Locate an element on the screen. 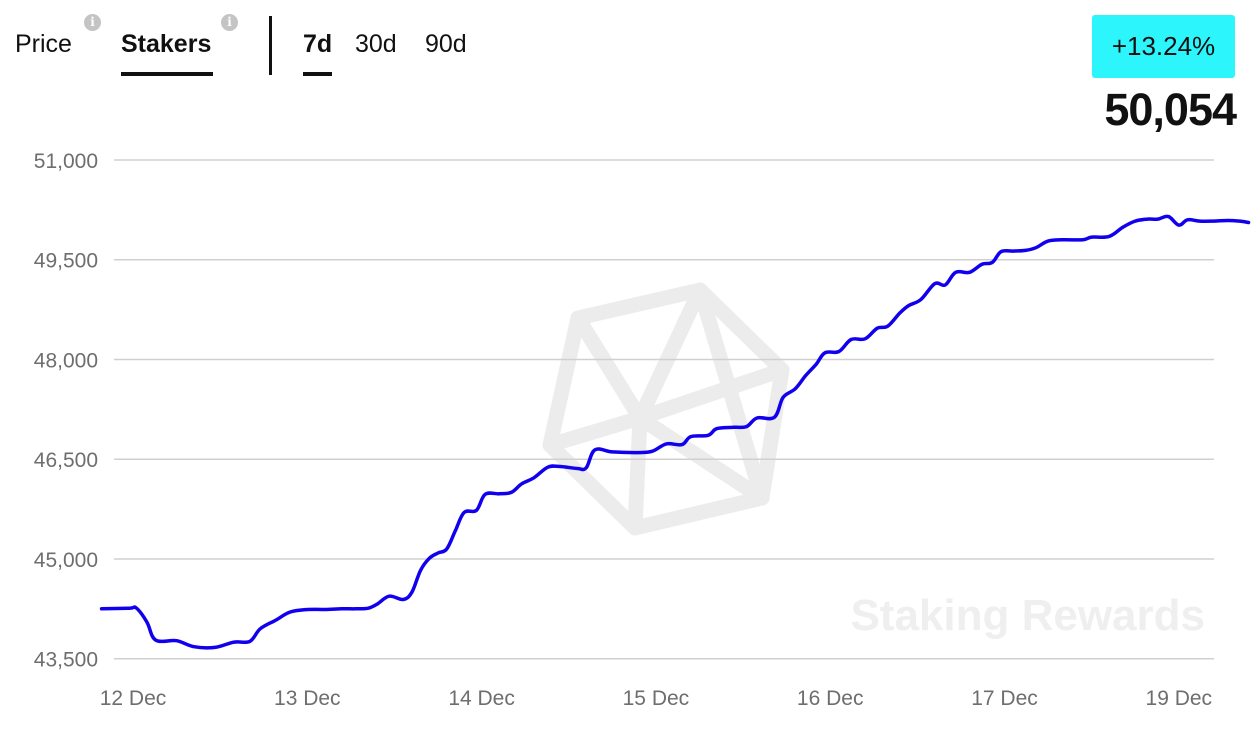  y-tick-label: 51,000 is located at coordinates (66, 161).